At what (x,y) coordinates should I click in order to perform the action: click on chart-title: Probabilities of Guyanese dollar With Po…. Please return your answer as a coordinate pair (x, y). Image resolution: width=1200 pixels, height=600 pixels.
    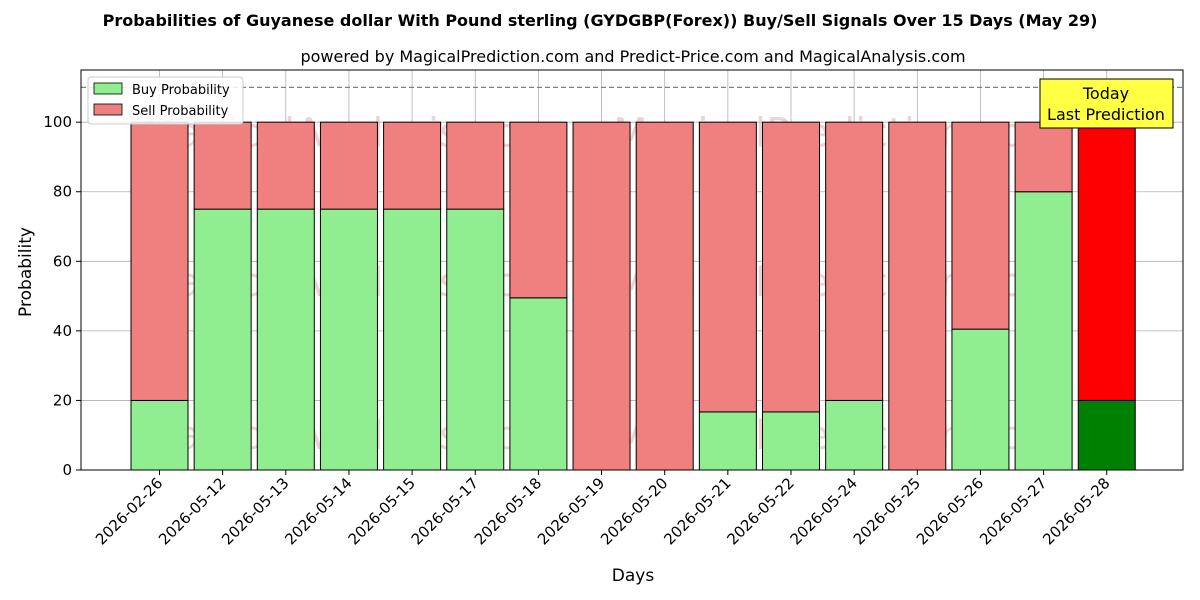
    Looking at the image, I should click on (600, 20).